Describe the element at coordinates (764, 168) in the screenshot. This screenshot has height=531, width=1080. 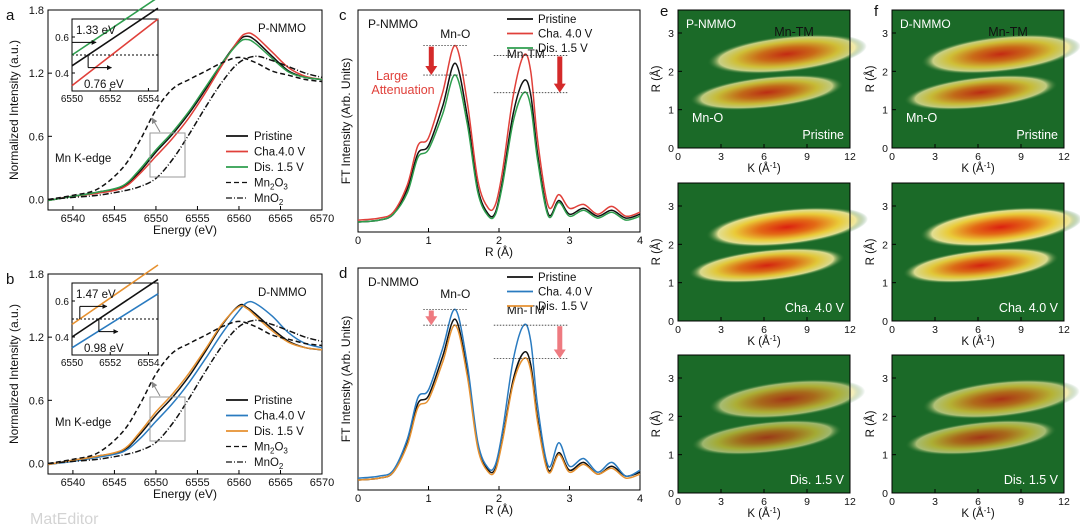
I see `x-axis-label-e: K (Å-1)` at that location.